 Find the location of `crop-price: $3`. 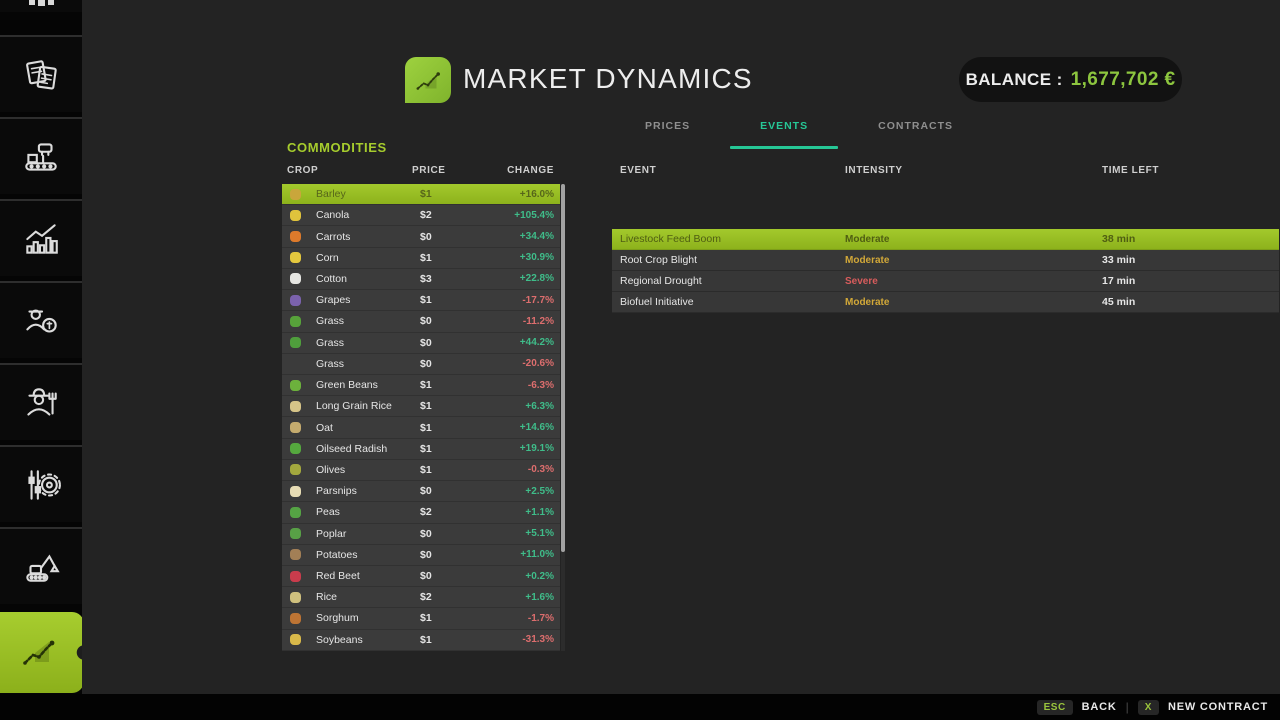

crop-price: $3 is located at coordinates (426, 278).